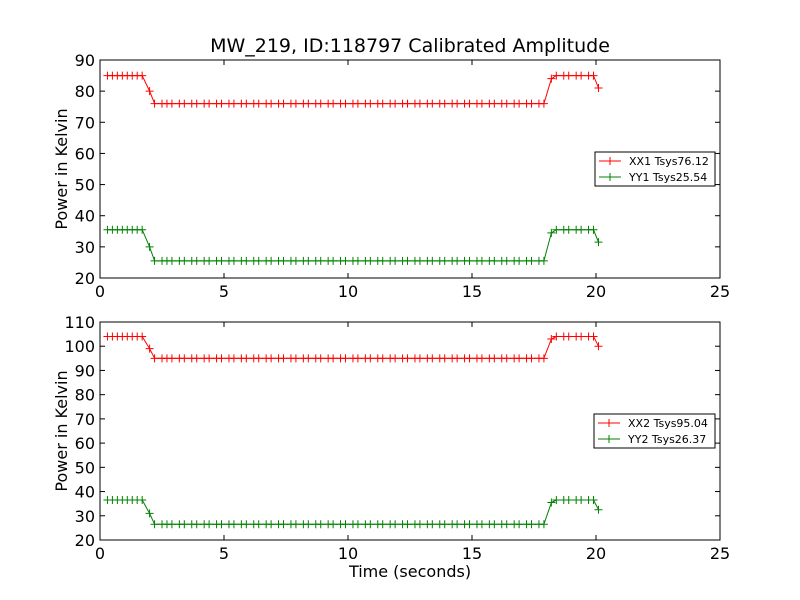  Describe the element at coordinates (666, 439) in the screenshot. I see `legend-label: YY2 Tsys26.37` at that location.